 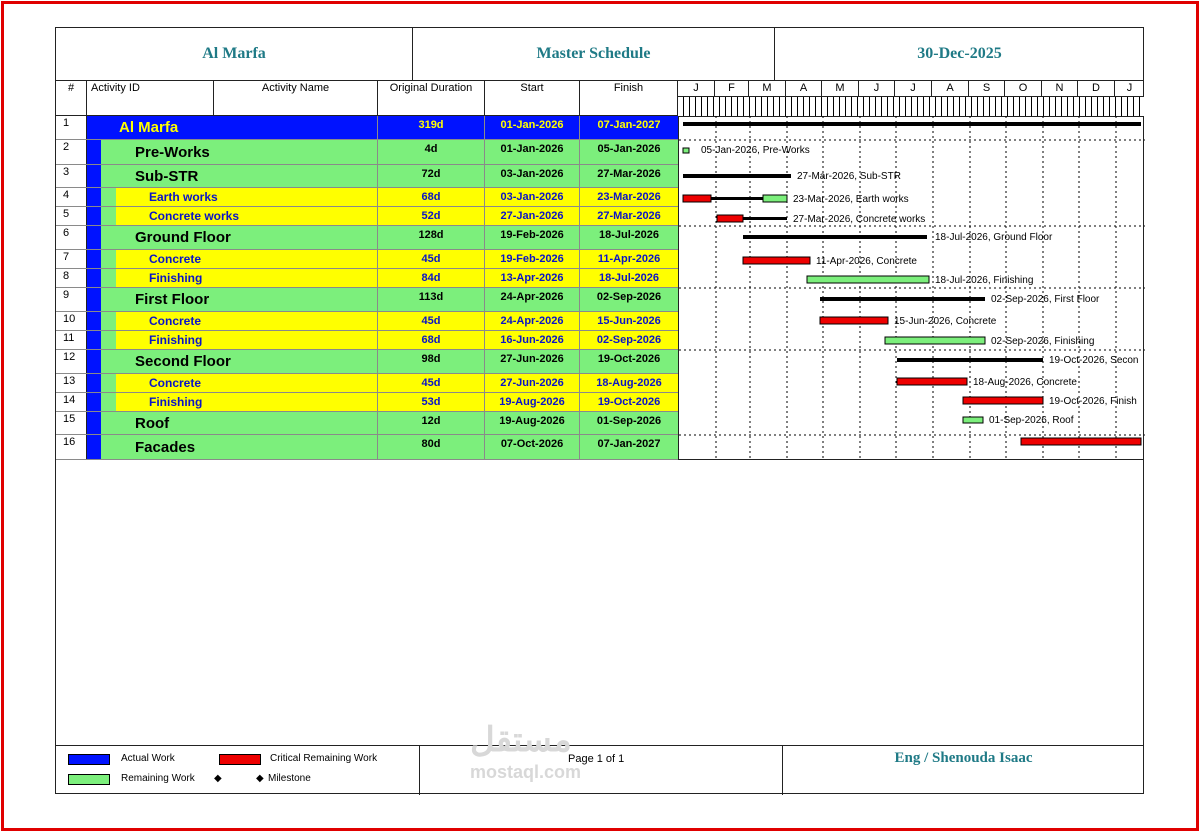 I want to click on table-row: 1 Al Marfa 319d 01-Jan-2026 07-Jan-2027, so click(x=367, y=128).